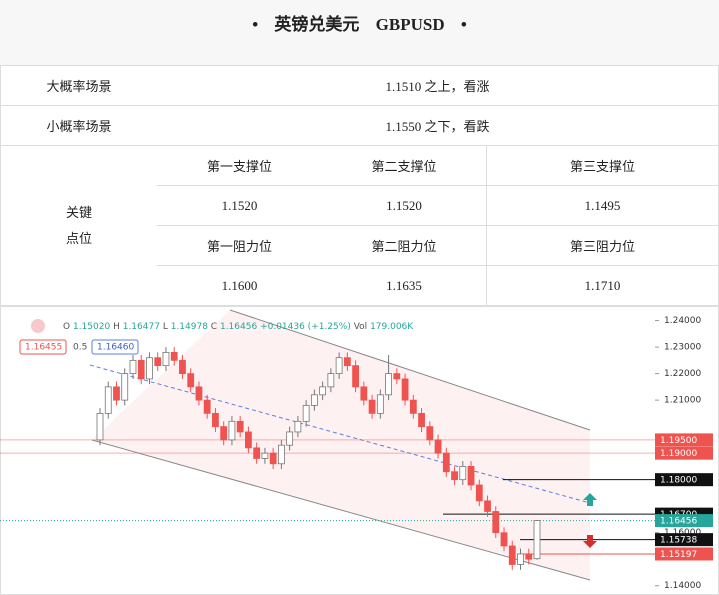 This screenshot has width=719, height=595. I want to click on ohlc-value: 1.16477, so click(141, 327).